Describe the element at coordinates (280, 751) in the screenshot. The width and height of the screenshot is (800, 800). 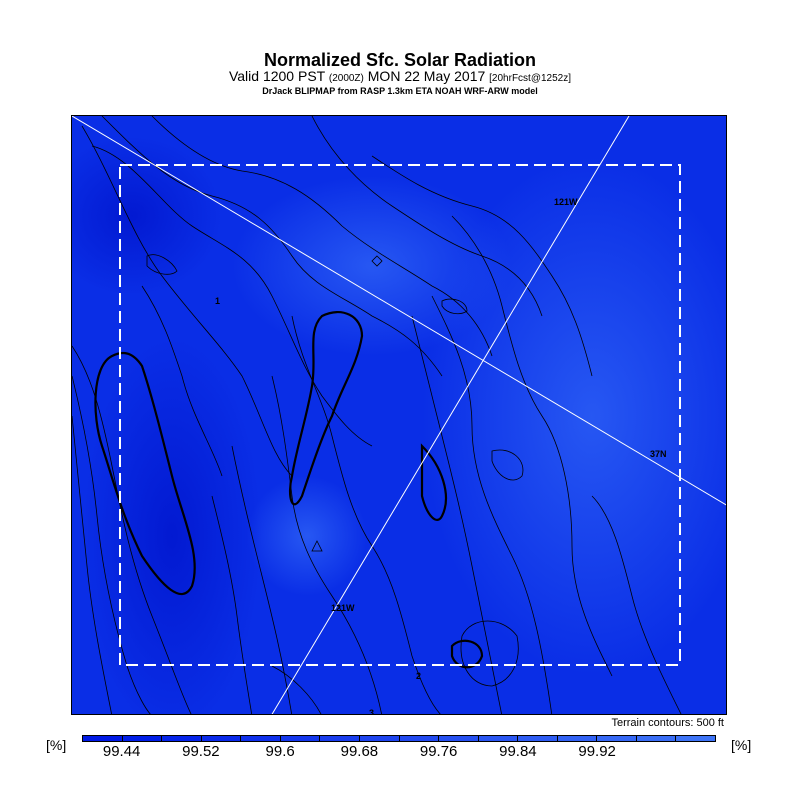
I see `colorbar-tick-label: 99.6` at that location.